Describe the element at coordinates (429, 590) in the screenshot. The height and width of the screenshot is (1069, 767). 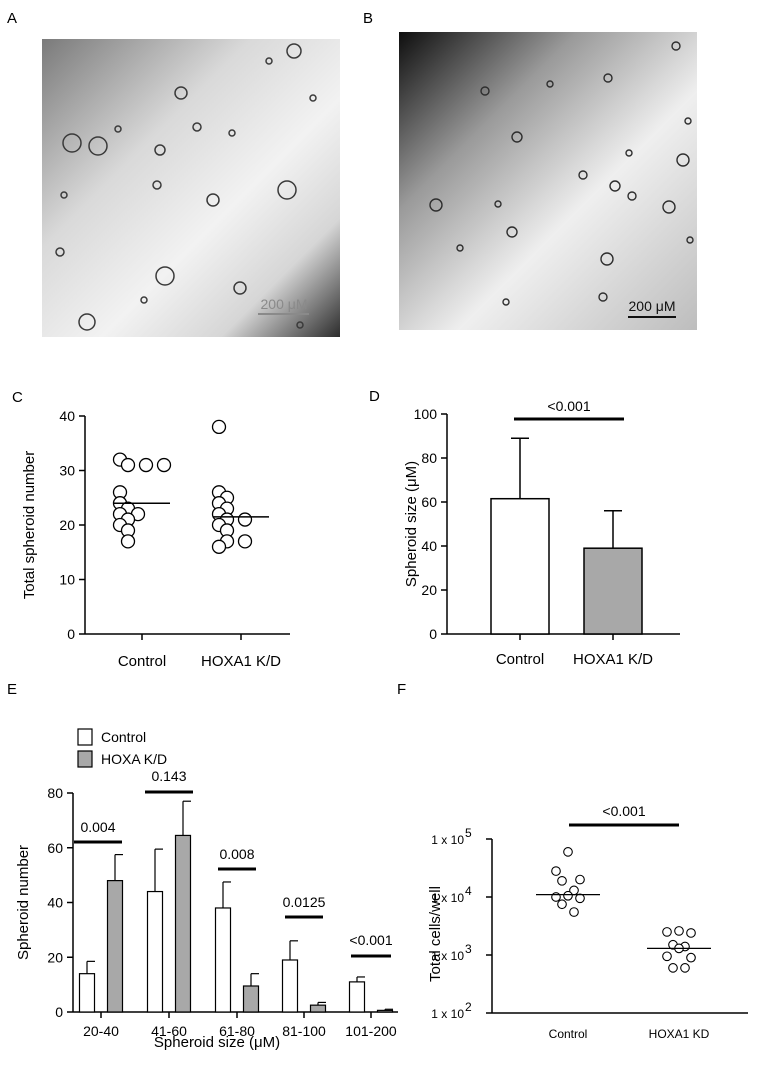
I see `d-y-tick-label: 20` at that location.